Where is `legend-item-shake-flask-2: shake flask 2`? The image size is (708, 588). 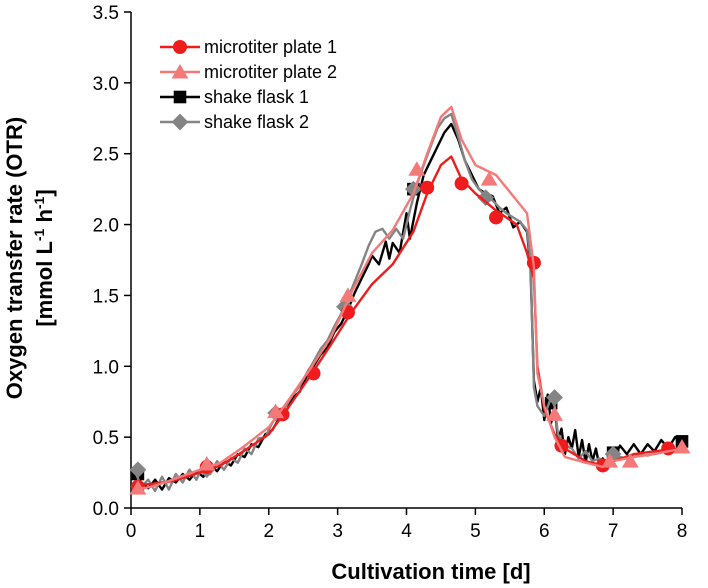
legend-item-shake-flask-2: shake flask 2 is located at coordinates (234, 122).